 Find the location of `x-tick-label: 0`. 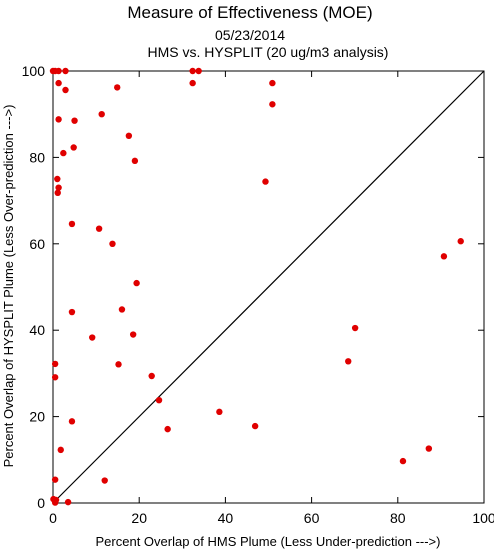

x-tick-label: 0 is located at coordinates (53, 518).